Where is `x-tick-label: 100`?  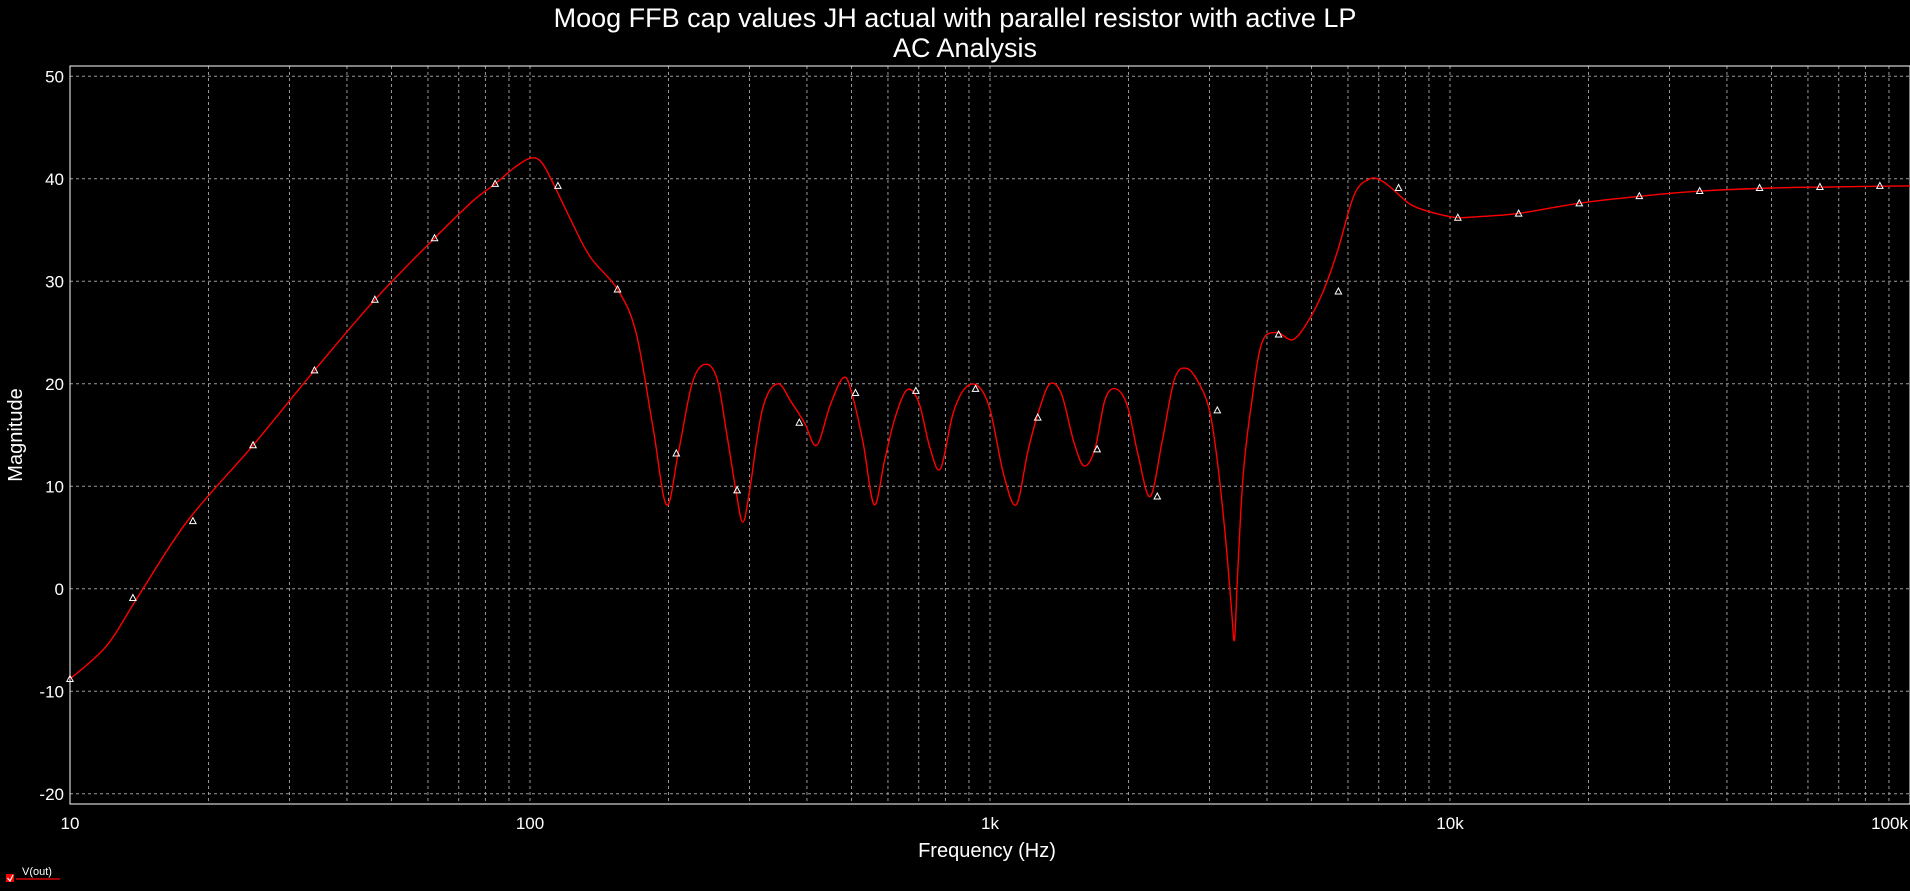
x-tick-label: 100 is located at coordinates (530, 823).